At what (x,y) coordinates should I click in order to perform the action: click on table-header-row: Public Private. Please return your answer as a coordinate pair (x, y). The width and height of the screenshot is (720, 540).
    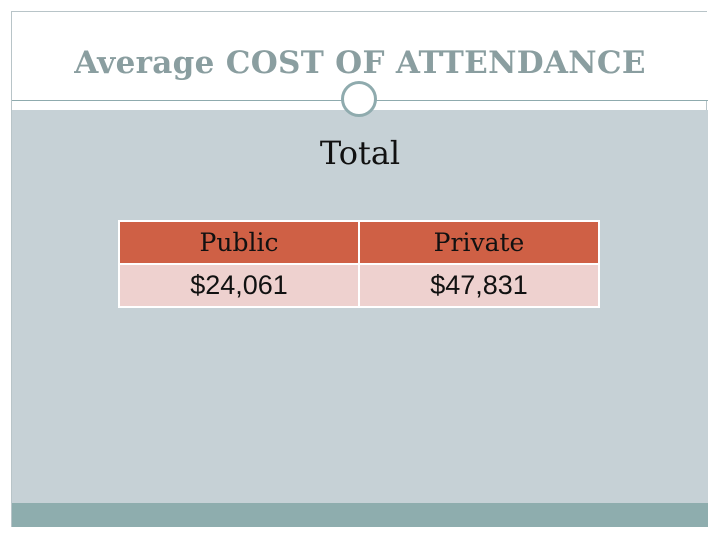
    Looking at the image, I should click on (359, 242).